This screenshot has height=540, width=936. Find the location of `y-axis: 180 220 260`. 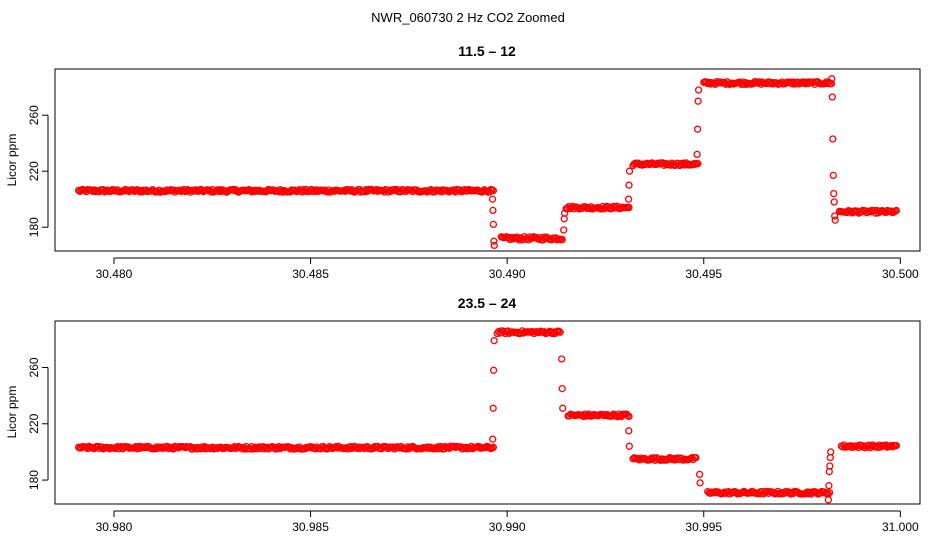

y-axis: 180 220 260 is located at coordinates (38, 171).